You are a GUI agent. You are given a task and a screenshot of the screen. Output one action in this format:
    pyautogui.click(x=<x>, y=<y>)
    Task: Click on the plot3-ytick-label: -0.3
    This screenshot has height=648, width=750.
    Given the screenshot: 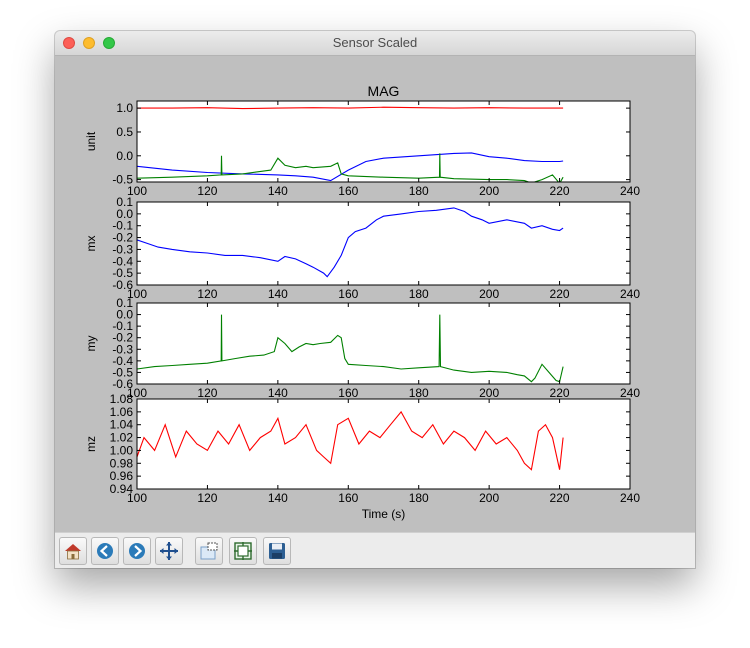 What is the action you would take?
    pyautogui.click(x=122, y=349)
    